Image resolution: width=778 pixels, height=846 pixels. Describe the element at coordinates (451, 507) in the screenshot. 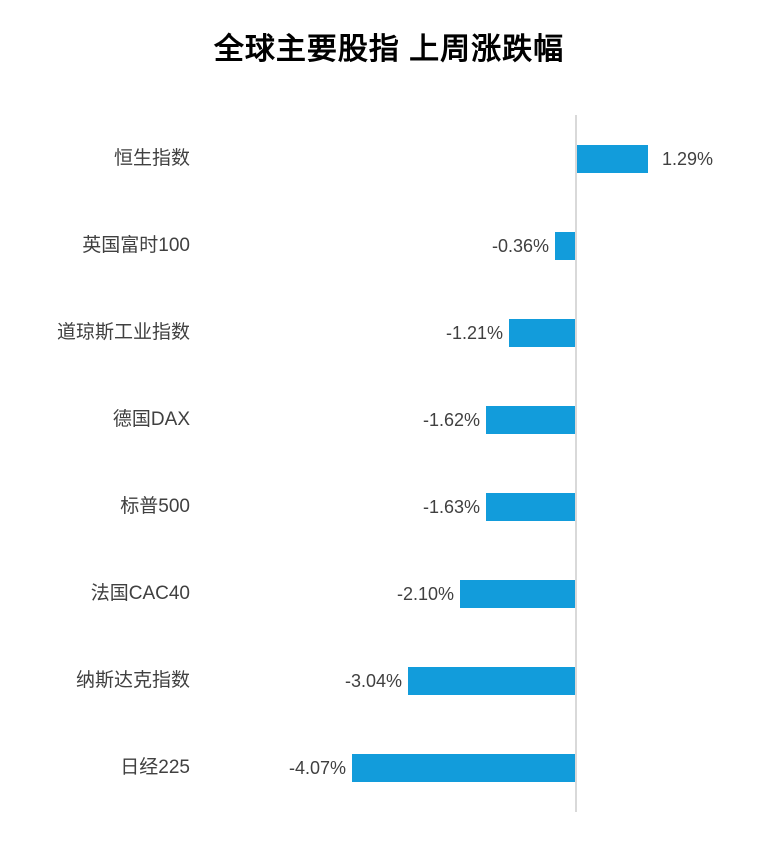

I see `value-label: -1.63%` at that location.